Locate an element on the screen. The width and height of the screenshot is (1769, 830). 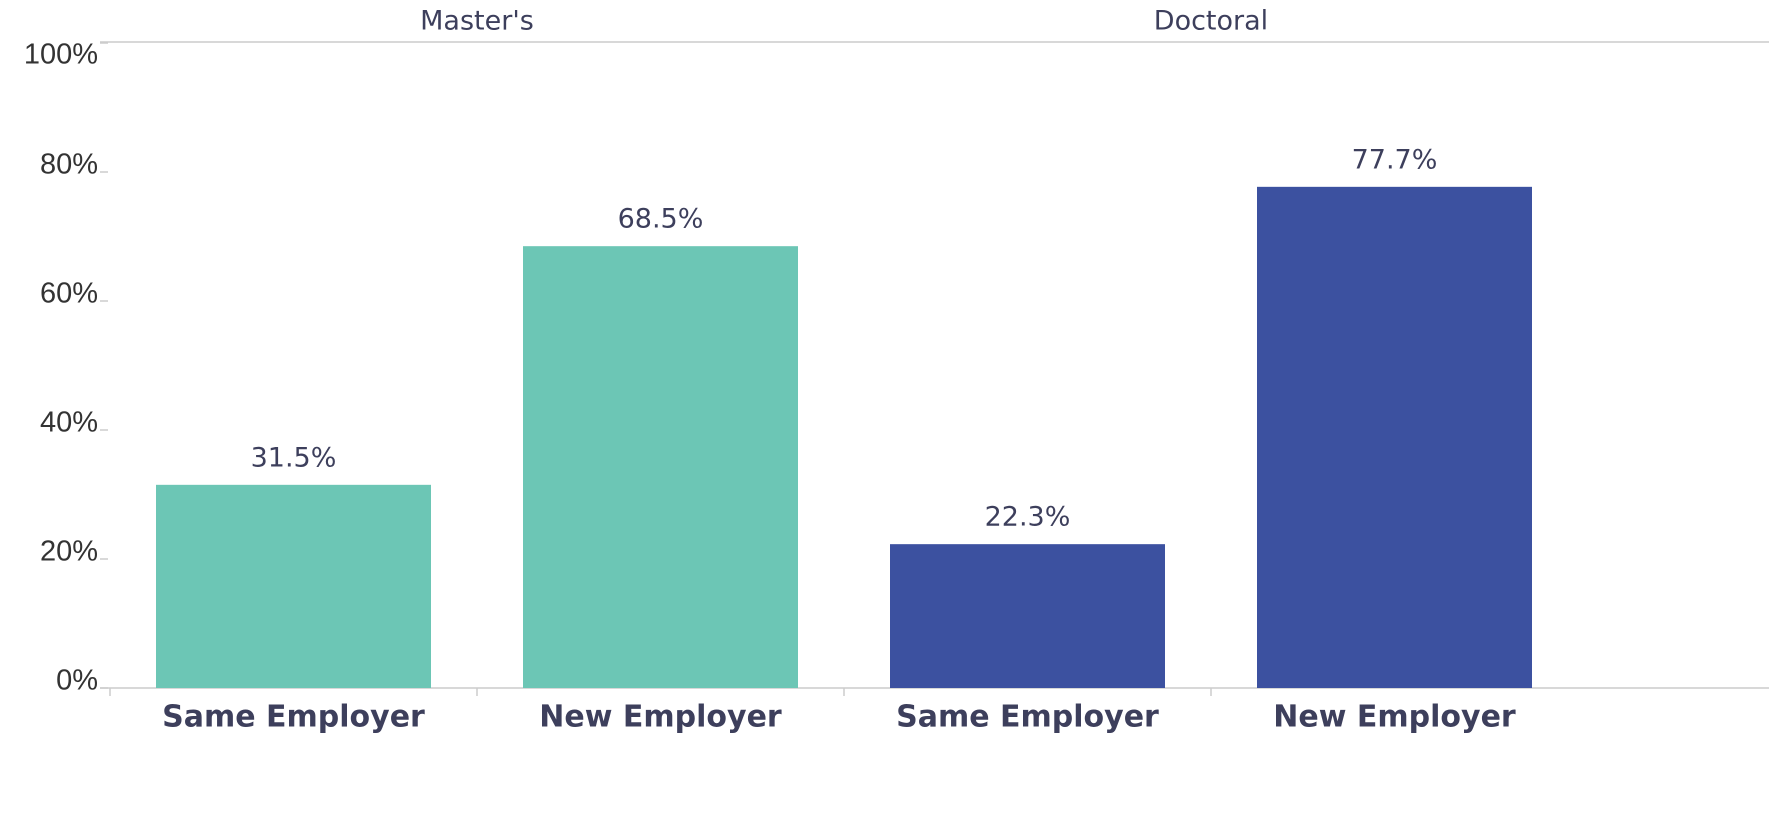
y-tick-label: 100% is located at coordinates (61, 55).